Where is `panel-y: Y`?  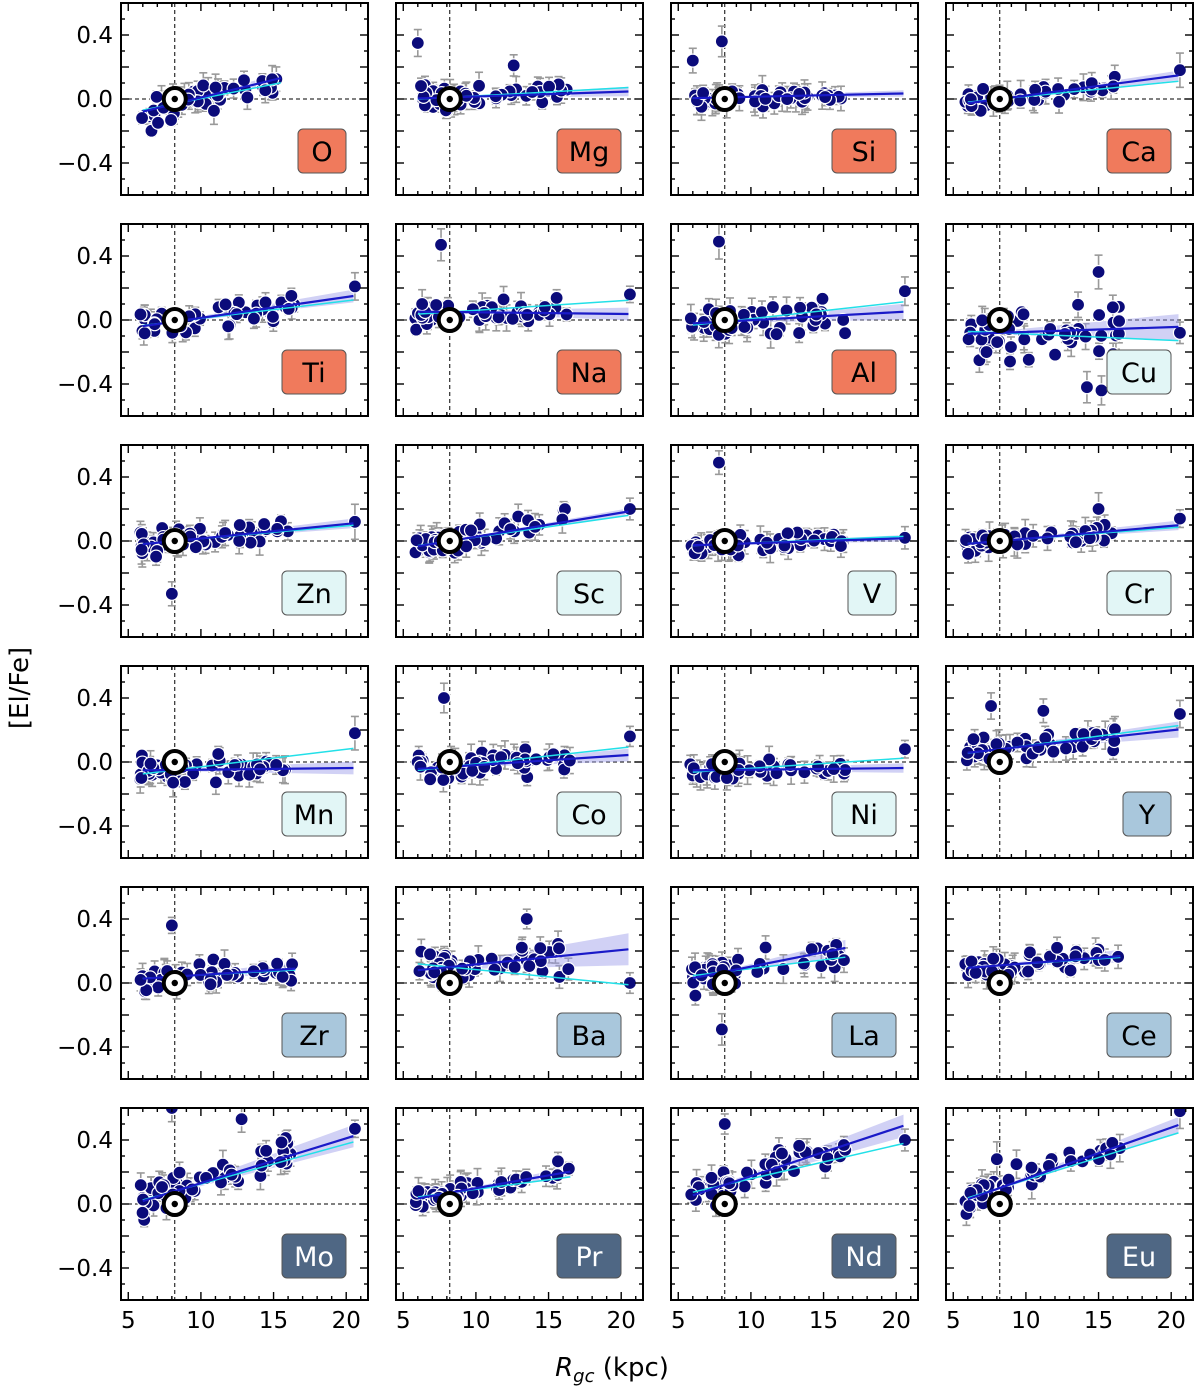
panel-y: Y is located at coordinates (1069, 762).